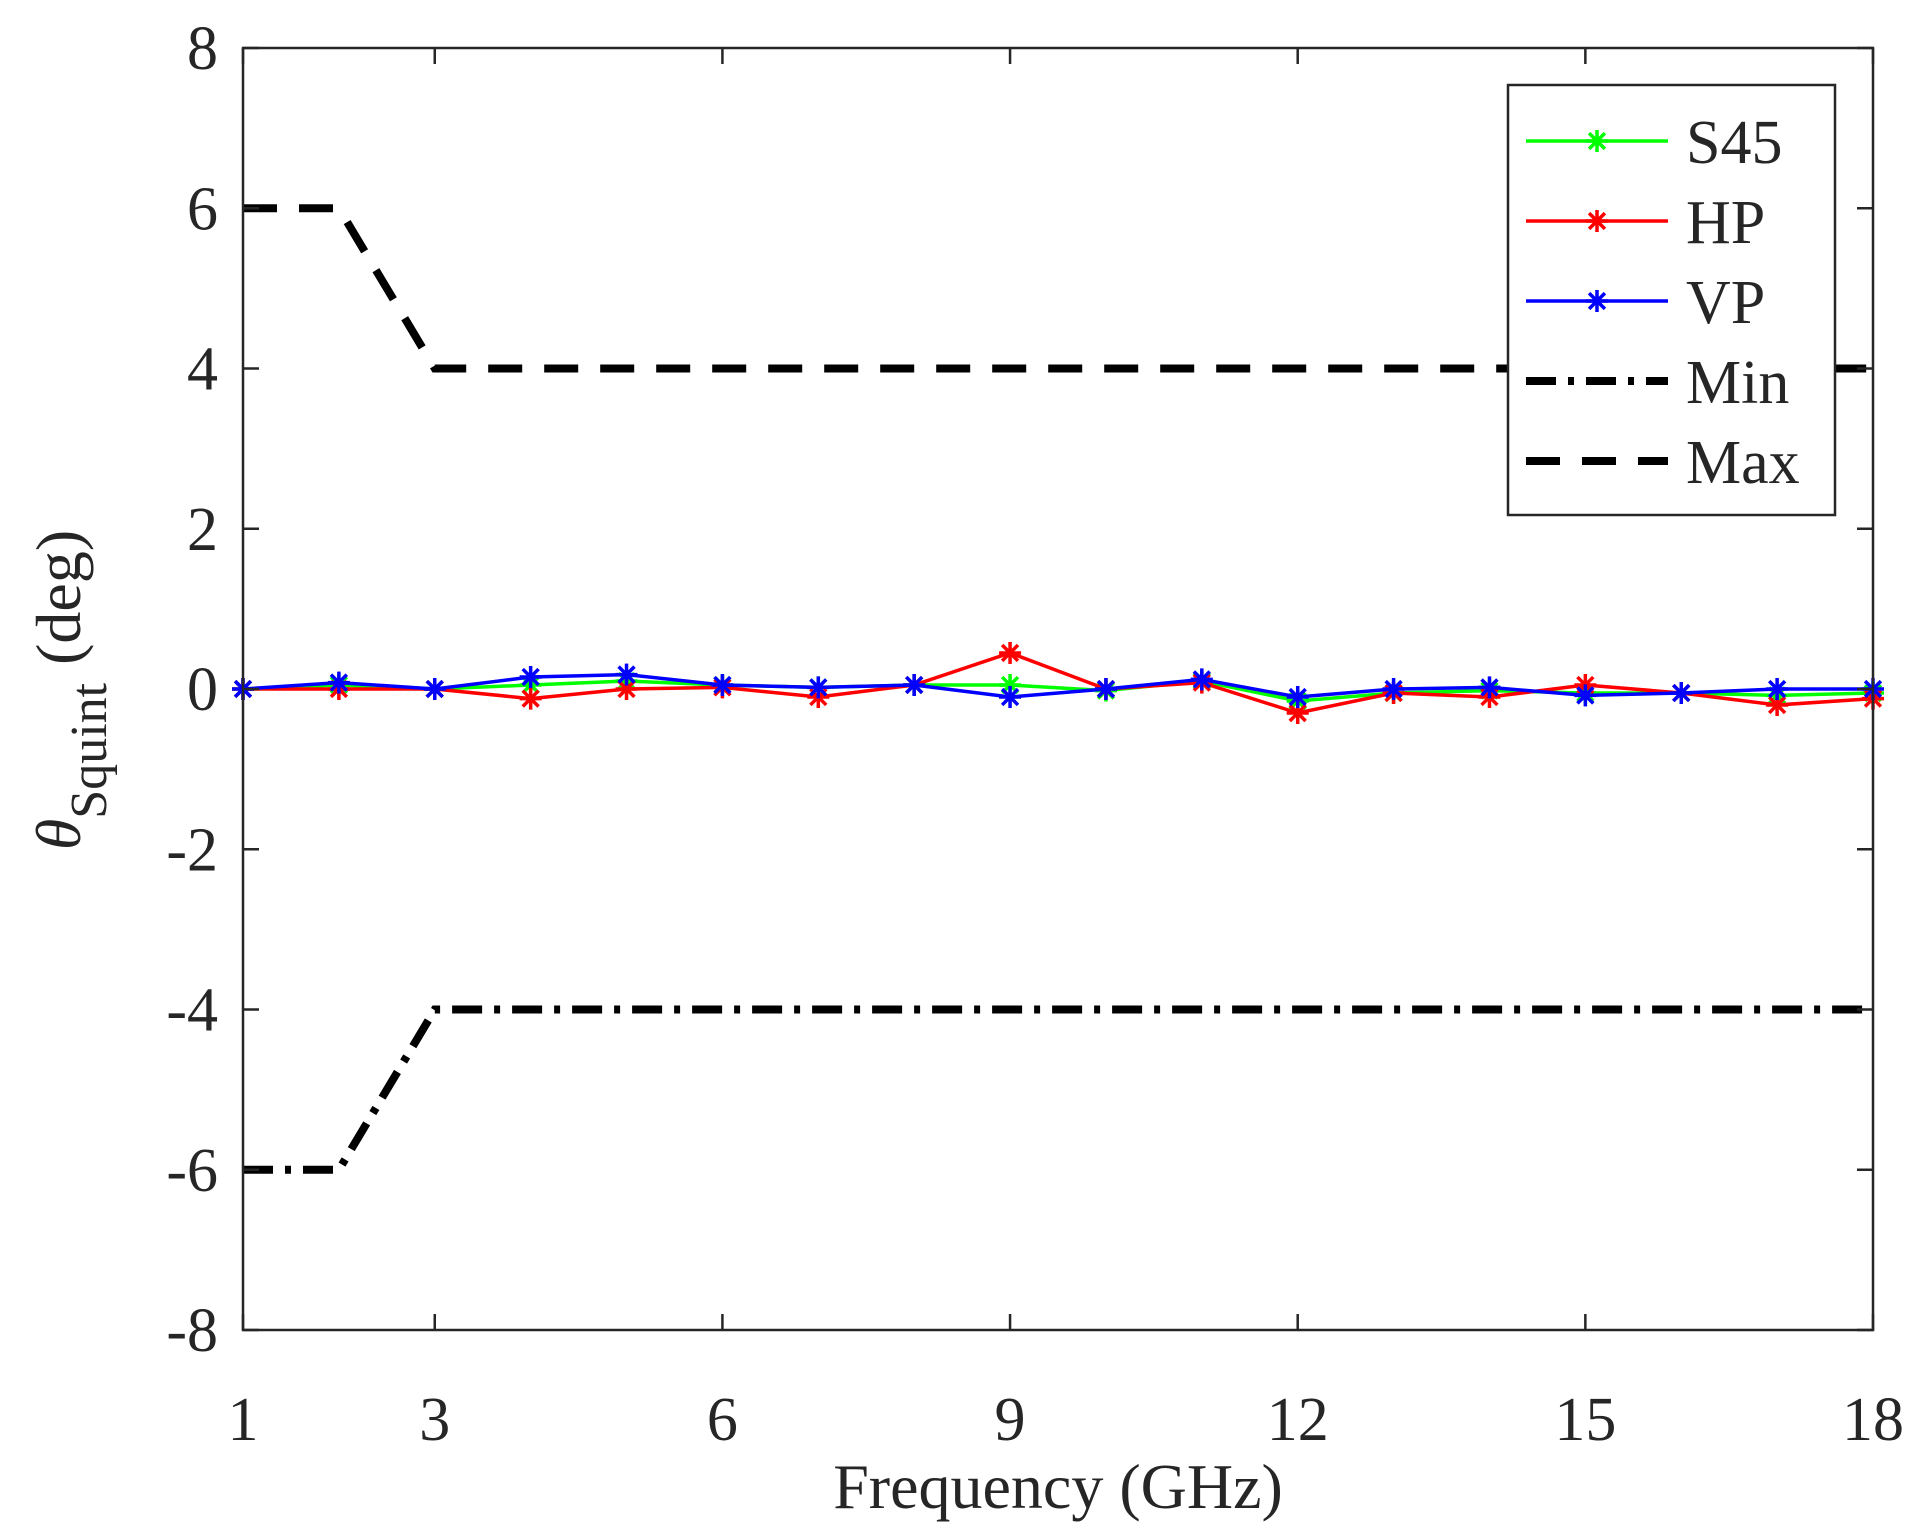  What do you see at coordinates (192, 1331) in the screenshot?
I see `y-tick-label--8: -8` at bounding box center [192, 1331].